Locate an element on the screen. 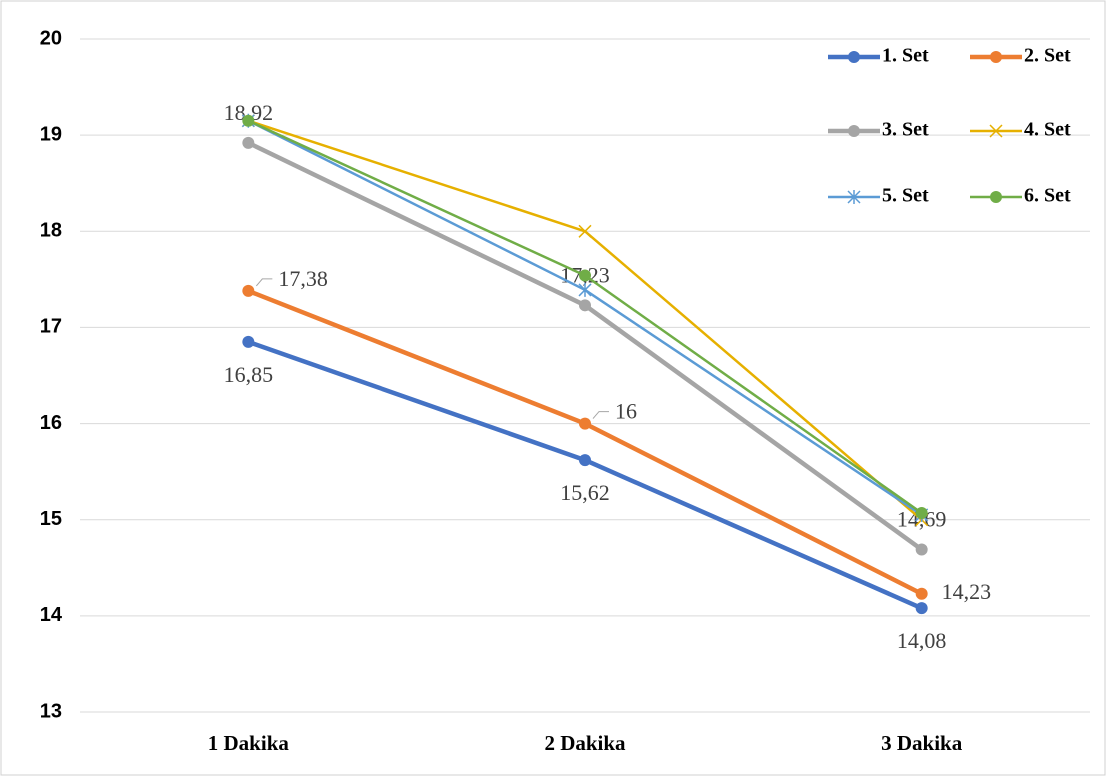 The width and height of the screenshot is (1106, 776). legend-item: 5. Set is located at coordinates (878, 196).